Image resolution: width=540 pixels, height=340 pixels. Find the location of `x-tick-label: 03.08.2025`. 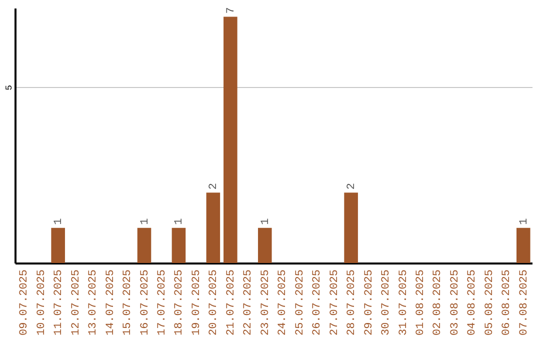

x-tick-label: 03.08.2025 is located at coordinates (455, 303).